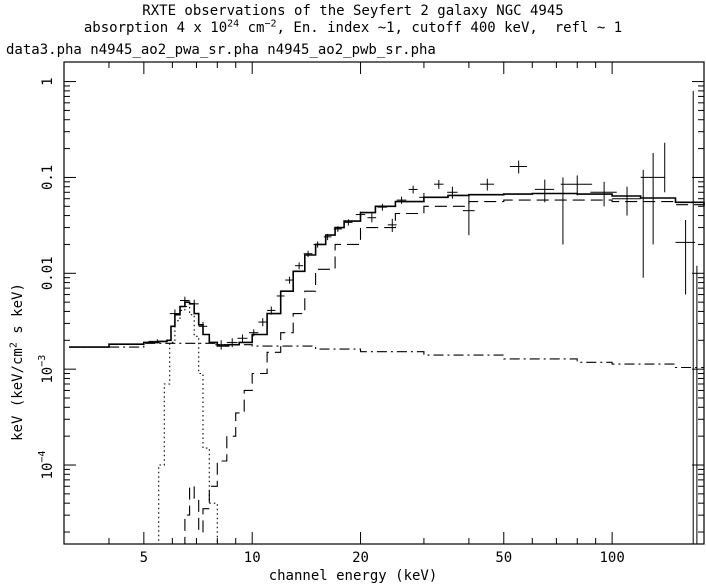  I want to click on y-axis-label-exponent: 2, so click(14, 345).